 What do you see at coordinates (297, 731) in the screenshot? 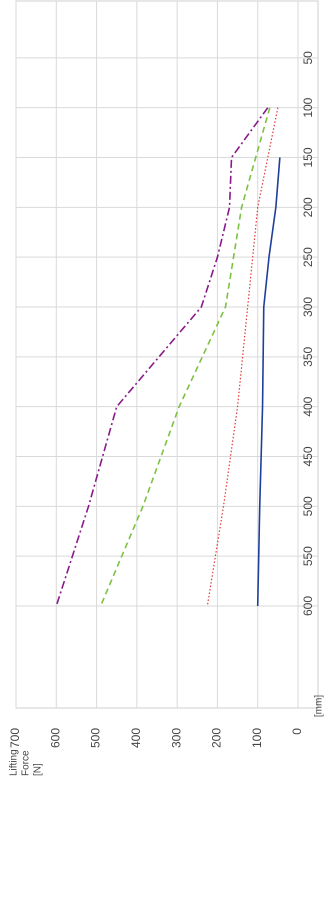
I see `y-tick-label-0: 0` at bounding box center [297, 731].